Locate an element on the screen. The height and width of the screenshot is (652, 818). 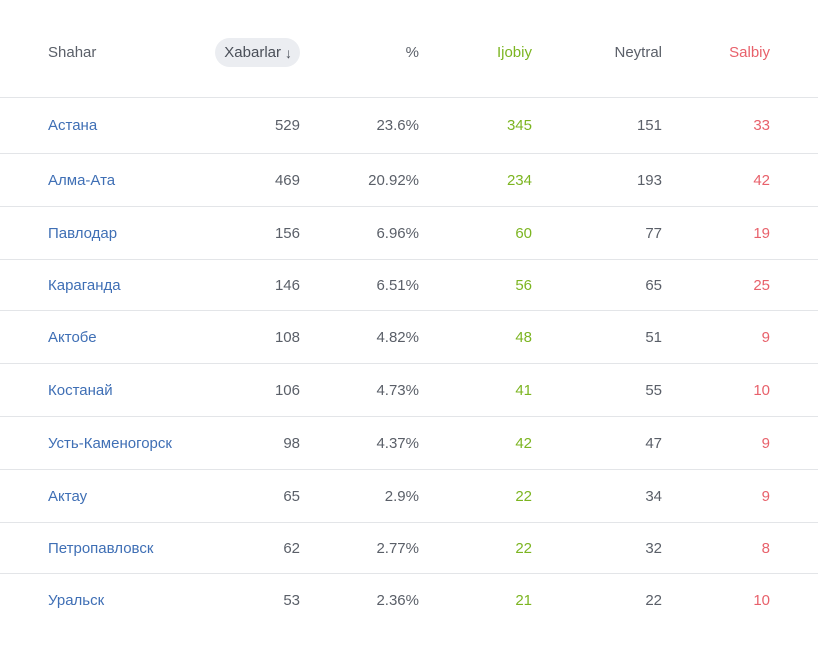
column-header-percent: % is located at coordinates (364, 52).